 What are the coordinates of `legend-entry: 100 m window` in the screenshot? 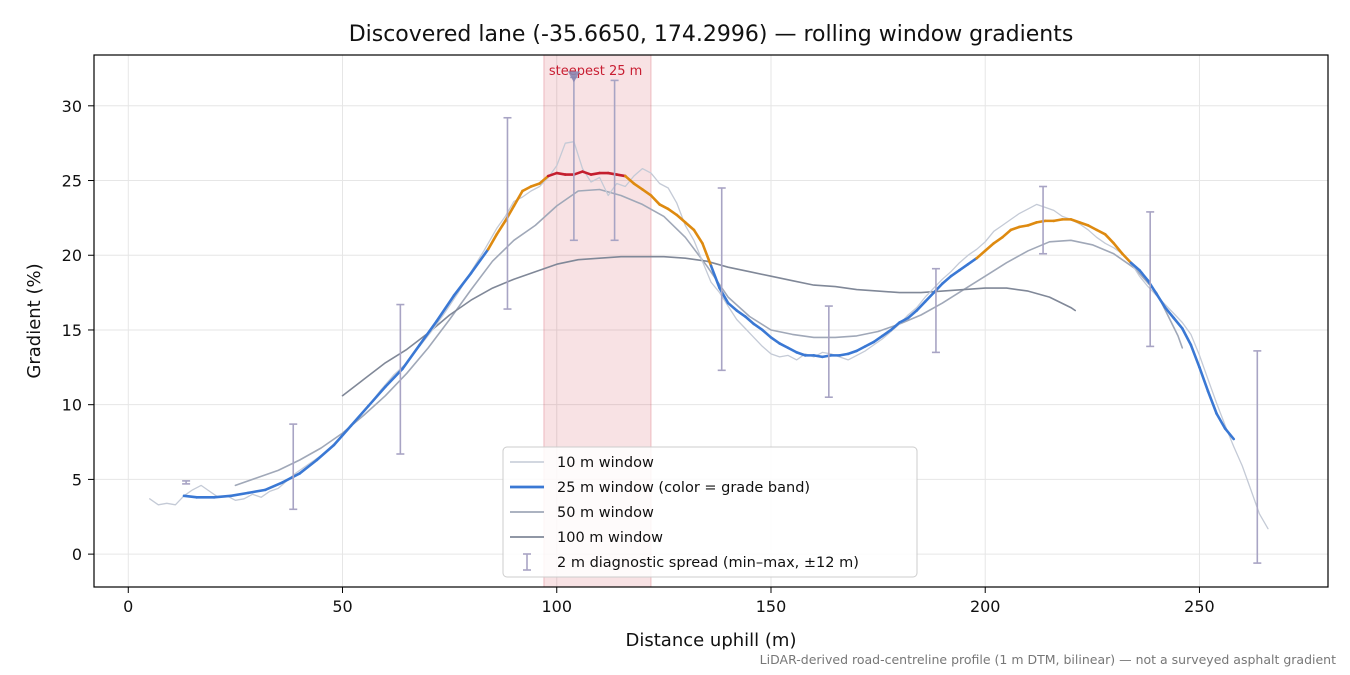 It's located at (586, 538).